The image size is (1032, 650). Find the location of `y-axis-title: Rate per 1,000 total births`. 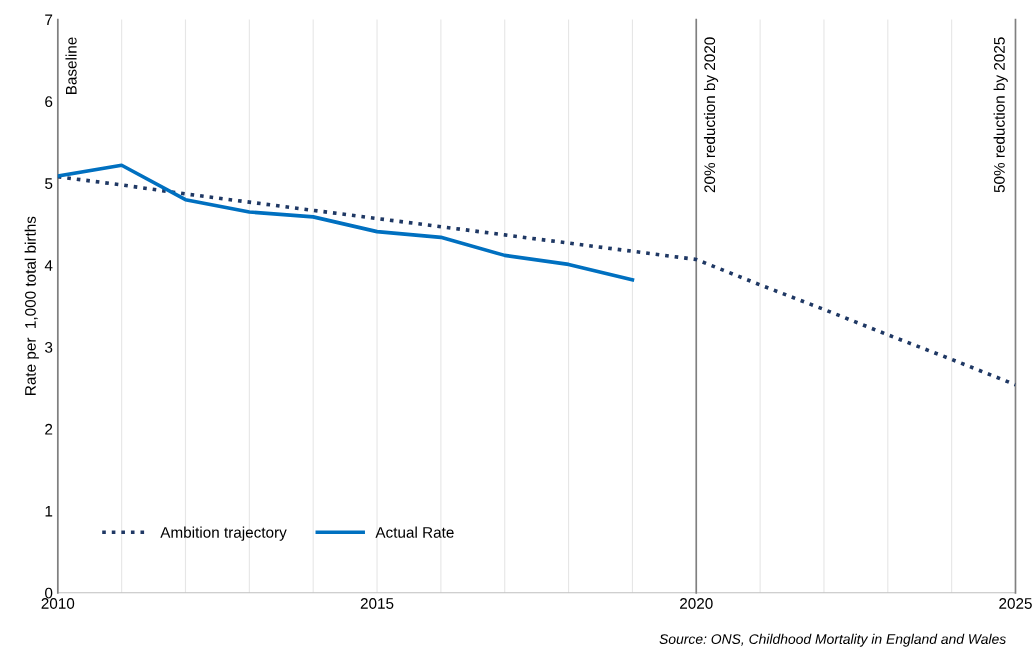

y-axis-title: Rate per 1,000 total births is located at coordinates (31, 305).